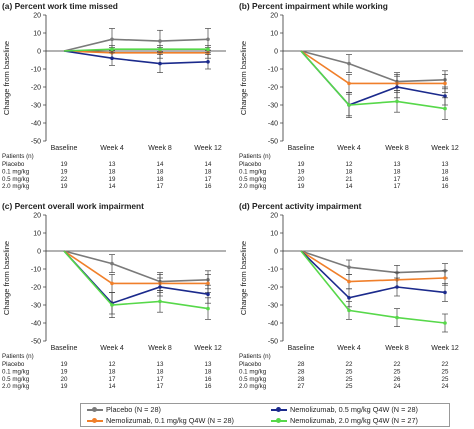 The height and width of the screenshot is (429, 474). What do you see at coordinates (64, 179) in the screenshot?
I see `patients-count: 22` at bounding box center [64, 179].